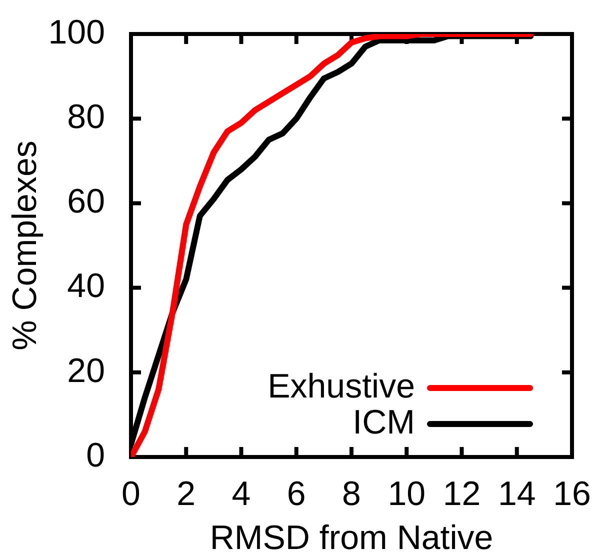 The height and width of the screenshot is (560, 597). Describe the element at coordinates (86, 286) in the screenshot. I see `y-tick-label: 40` at that location.